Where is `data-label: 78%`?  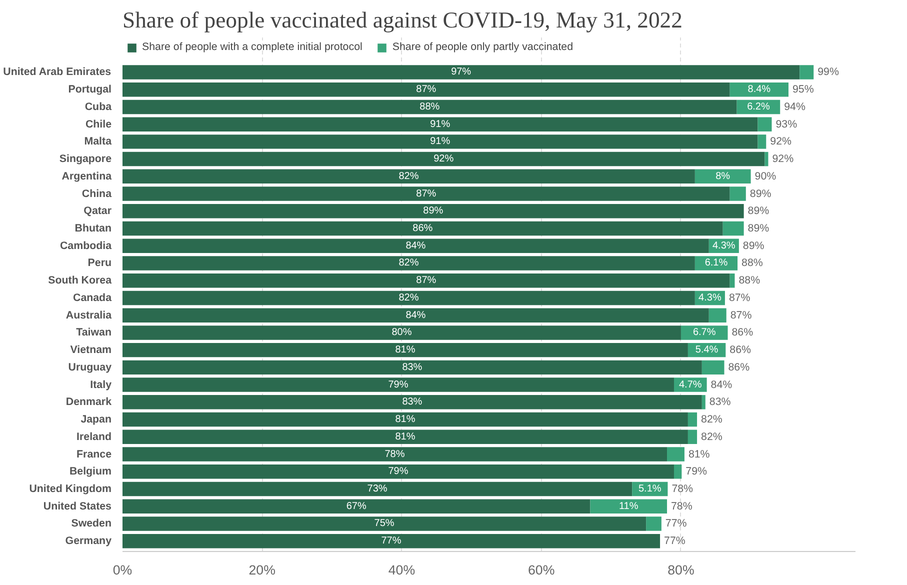
data-label: 78% is located at coordinates (394, 454).